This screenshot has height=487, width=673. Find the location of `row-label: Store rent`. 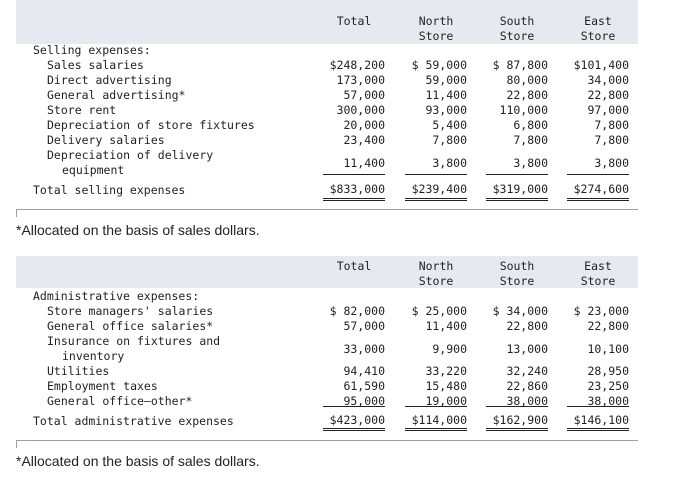

row-label: Store rent is located at coordinates (82, 110).